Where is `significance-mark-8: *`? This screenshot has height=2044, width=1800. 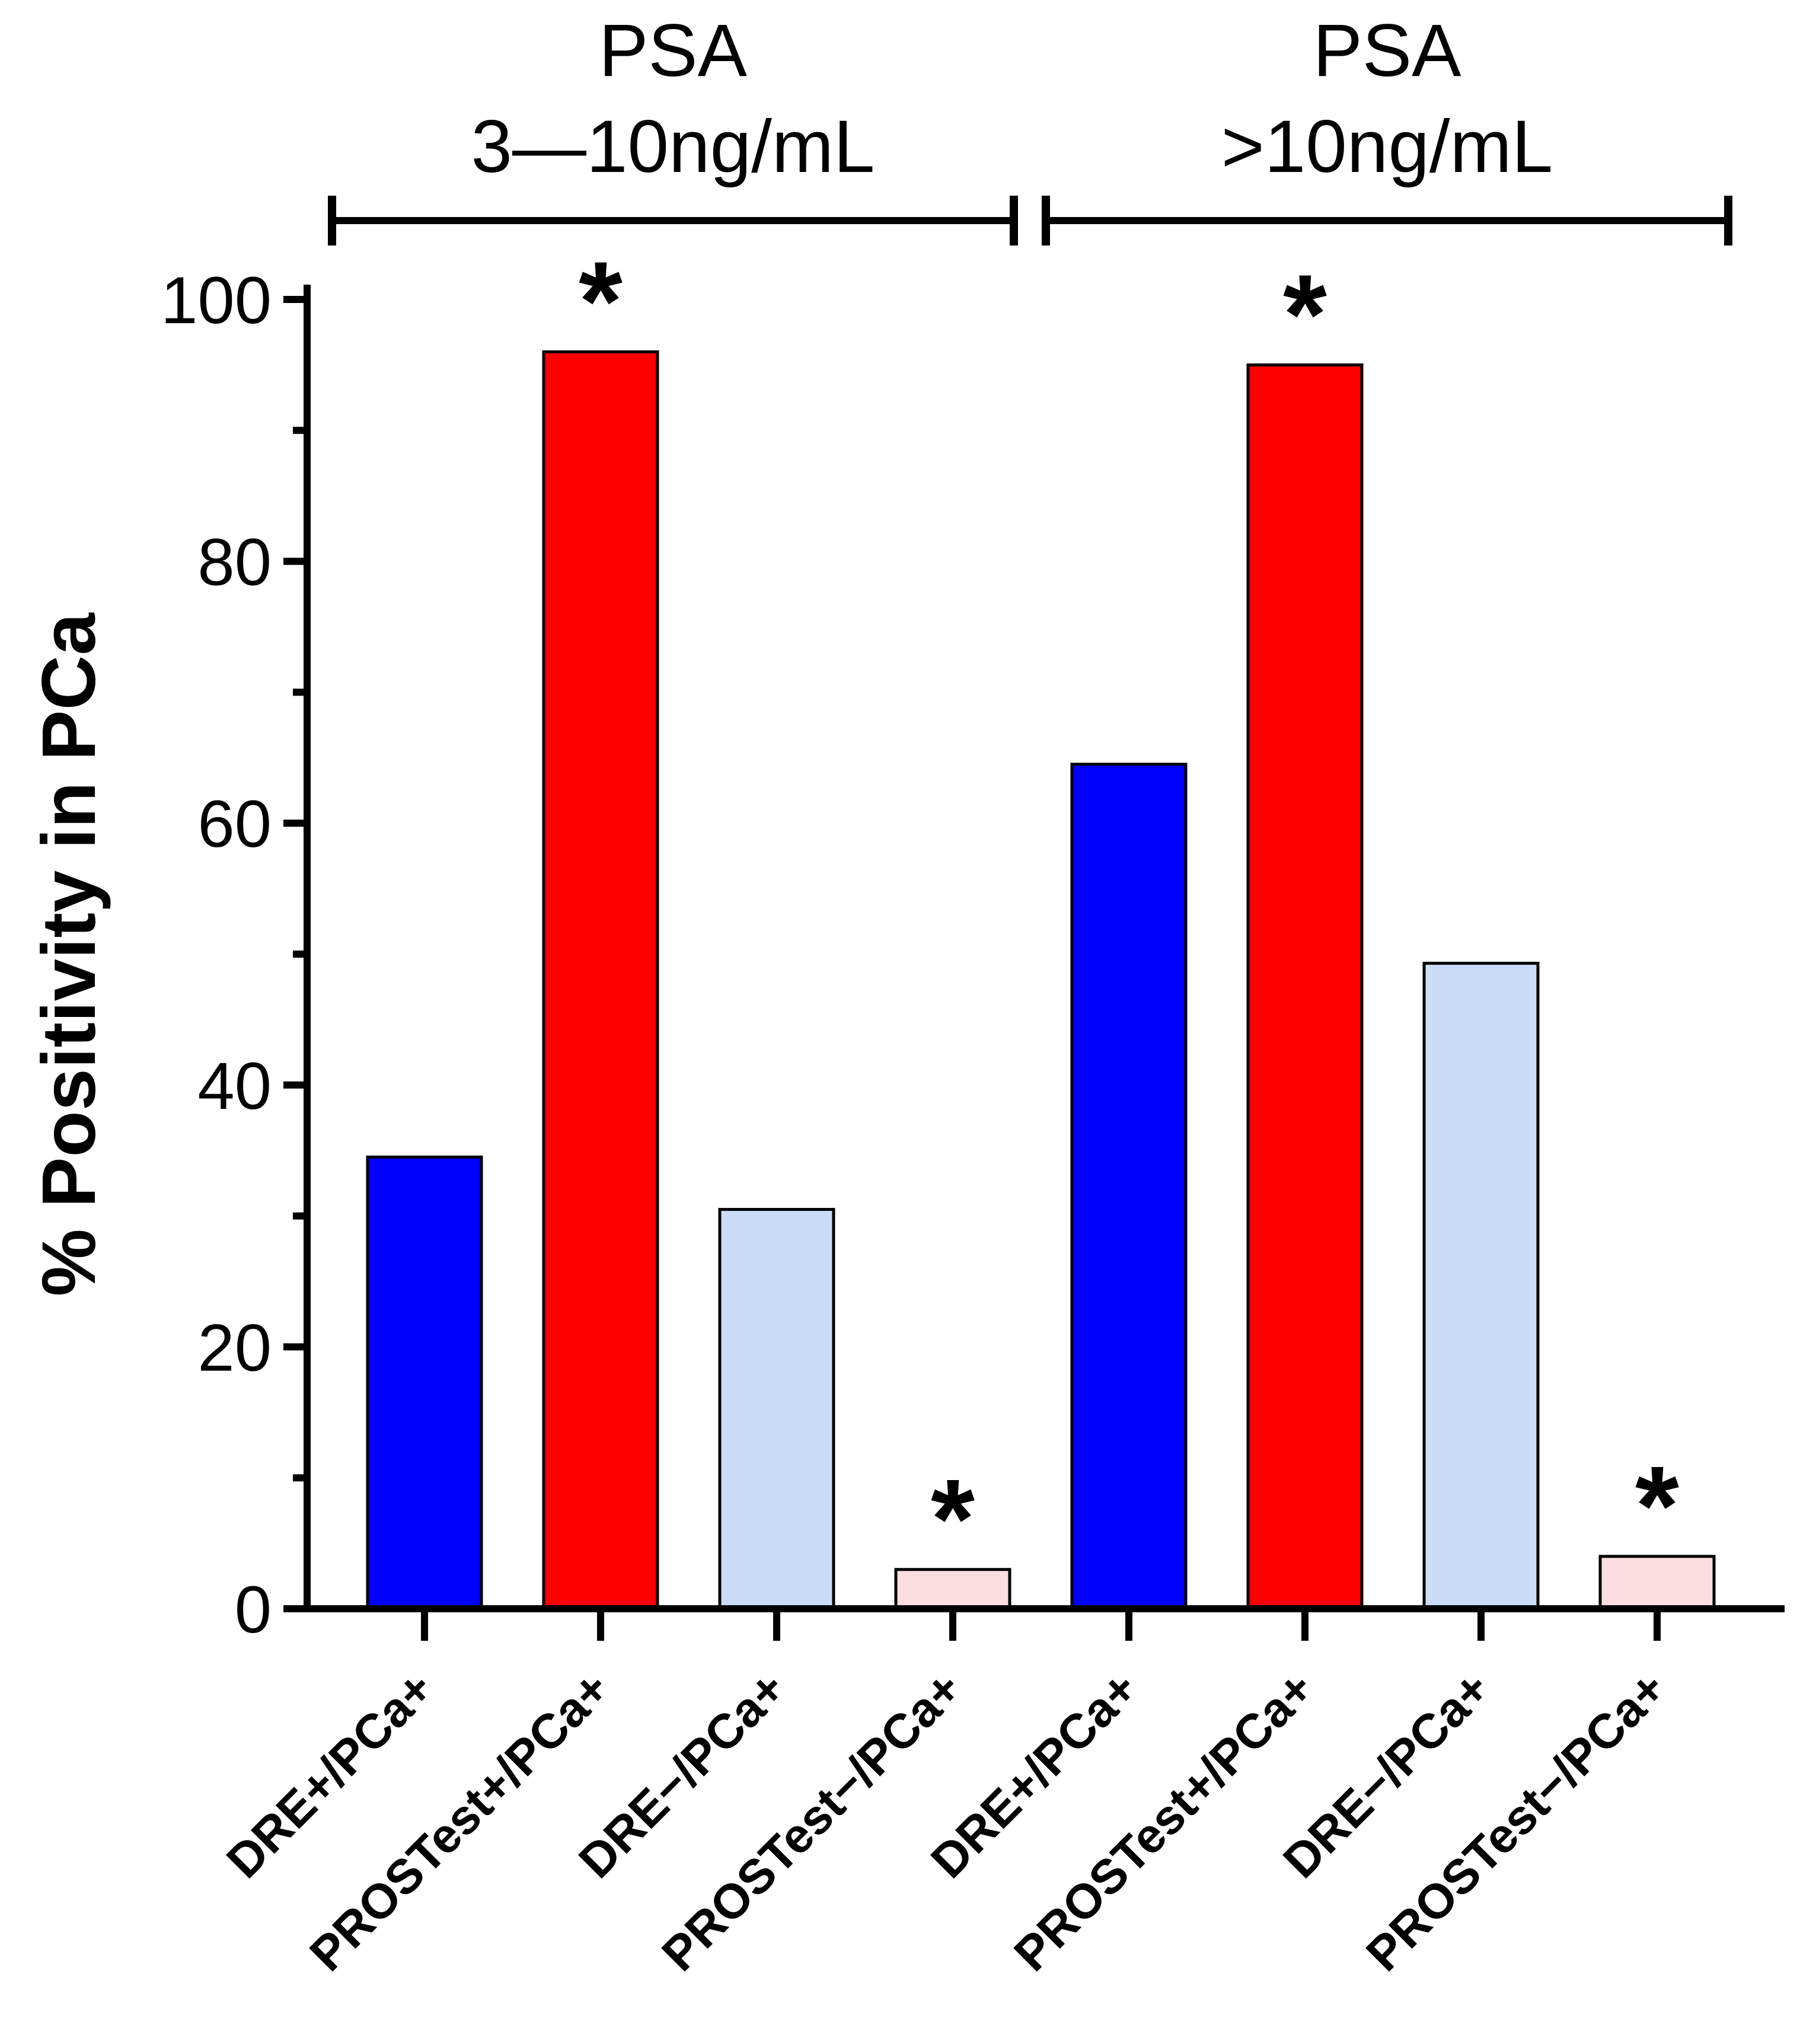
significance-mark-8: * is located at coordinates (1657, 1506).